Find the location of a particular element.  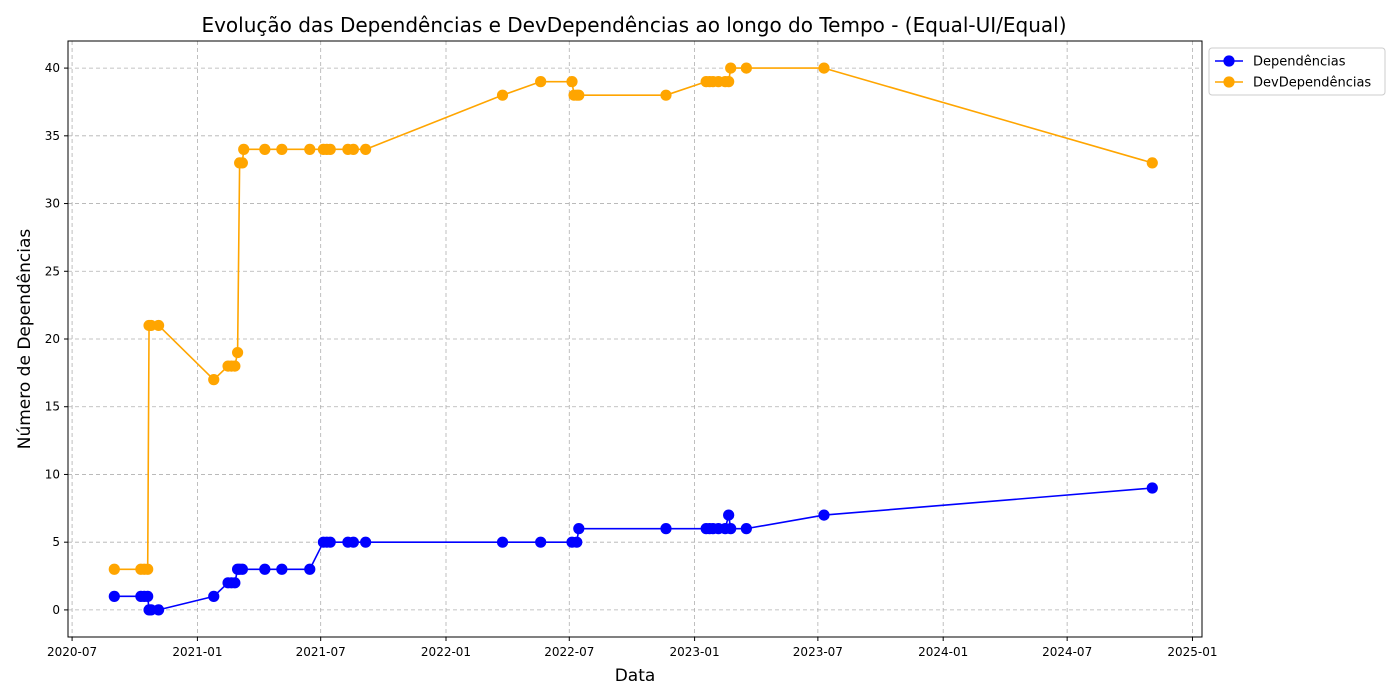

y-tick-label: 30 is located at coordinates (52, 204).